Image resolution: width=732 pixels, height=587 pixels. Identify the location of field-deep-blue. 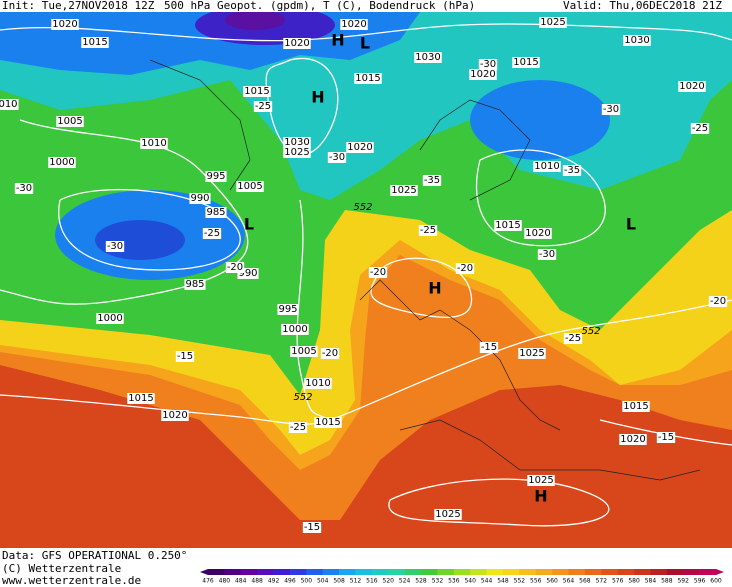
(140, 240).